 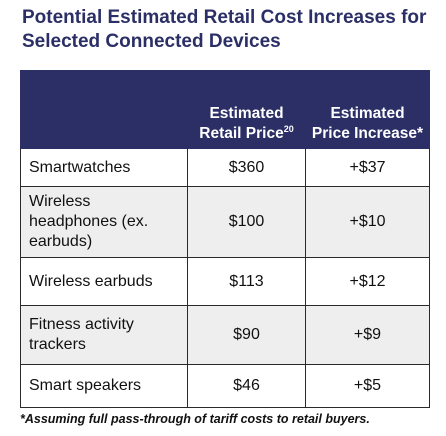 I want to click on price-increase: +$9, so click(x=367, y=335).